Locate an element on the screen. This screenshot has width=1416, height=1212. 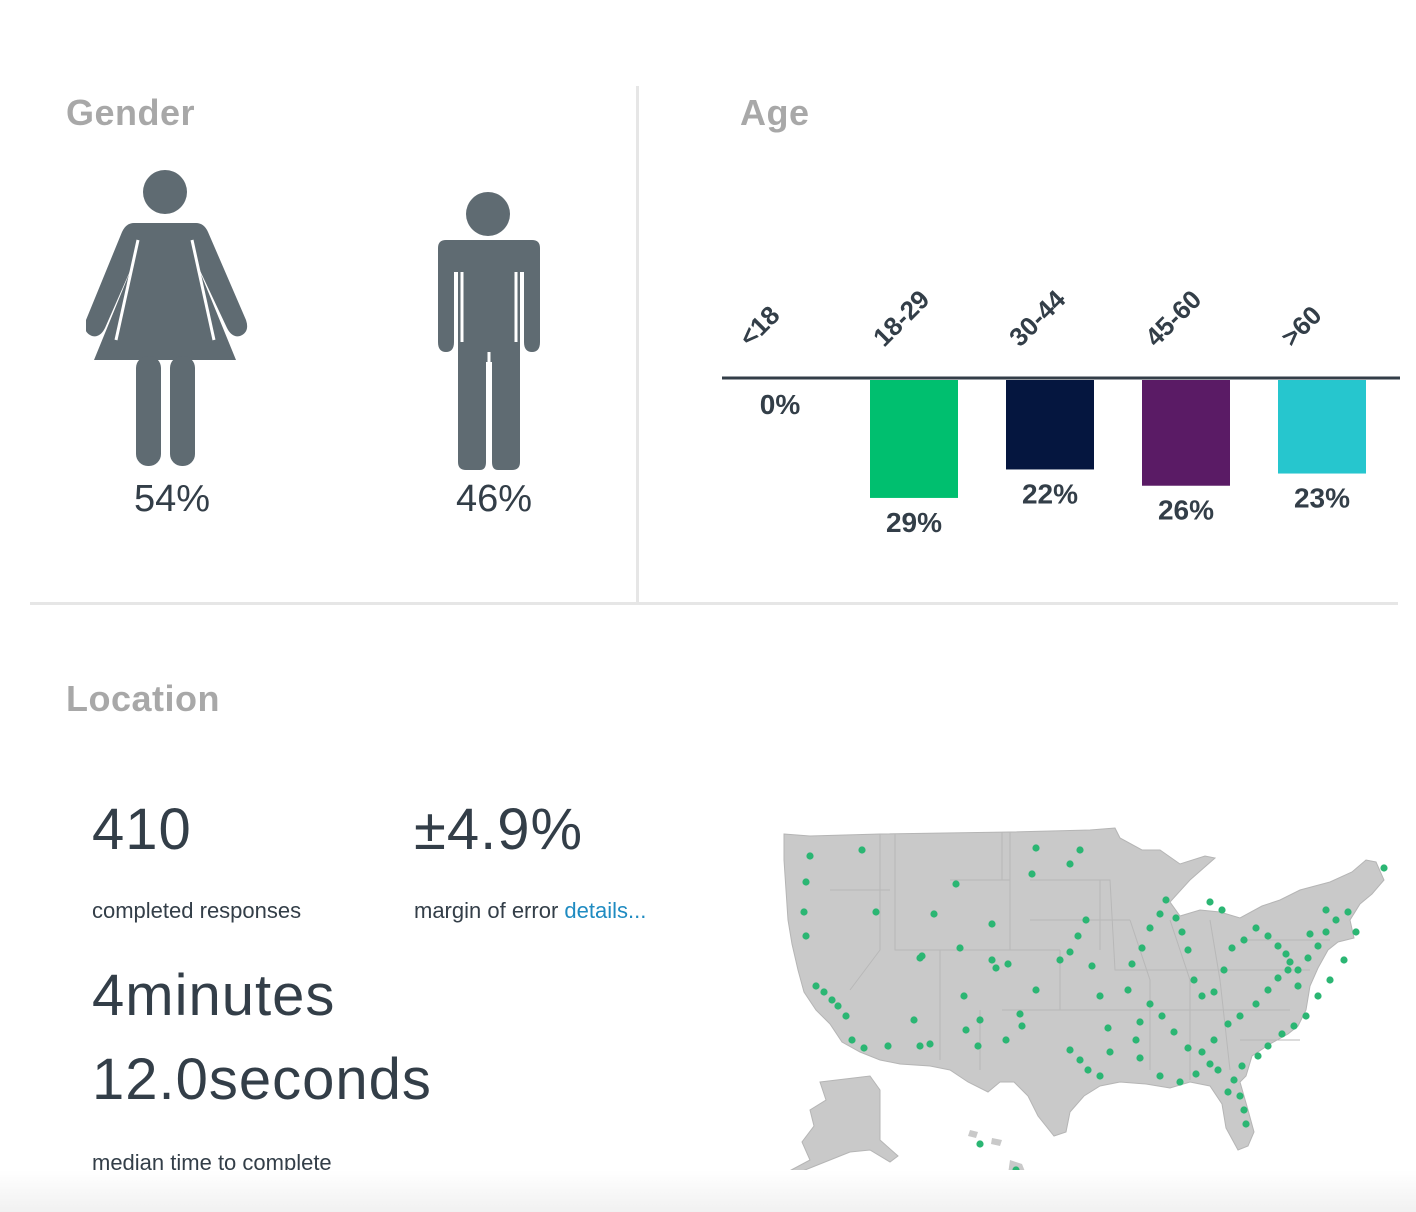
age-category-label: <18 is located at coordinates (759, 326).